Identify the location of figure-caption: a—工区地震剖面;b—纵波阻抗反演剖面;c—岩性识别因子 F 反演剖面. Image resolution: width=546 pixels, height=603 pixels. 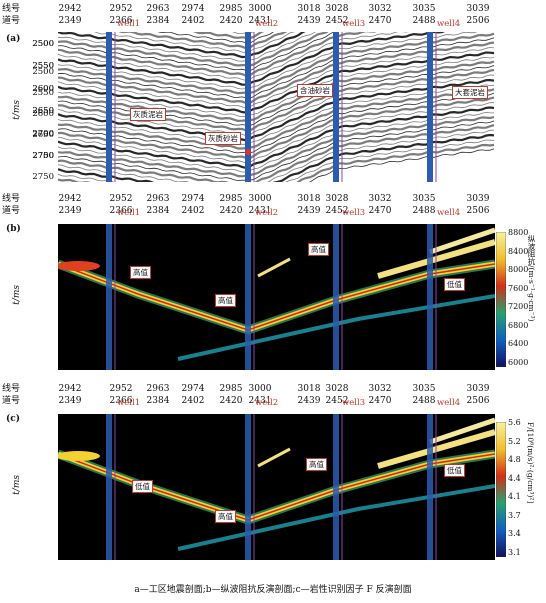
(273, 590).